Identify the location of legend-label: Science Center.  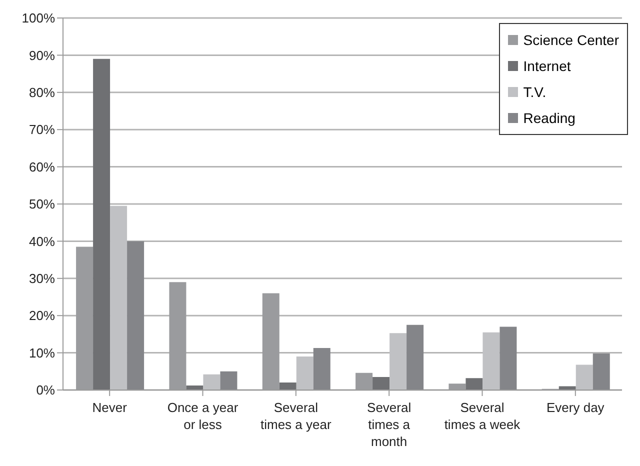
(571, 40).